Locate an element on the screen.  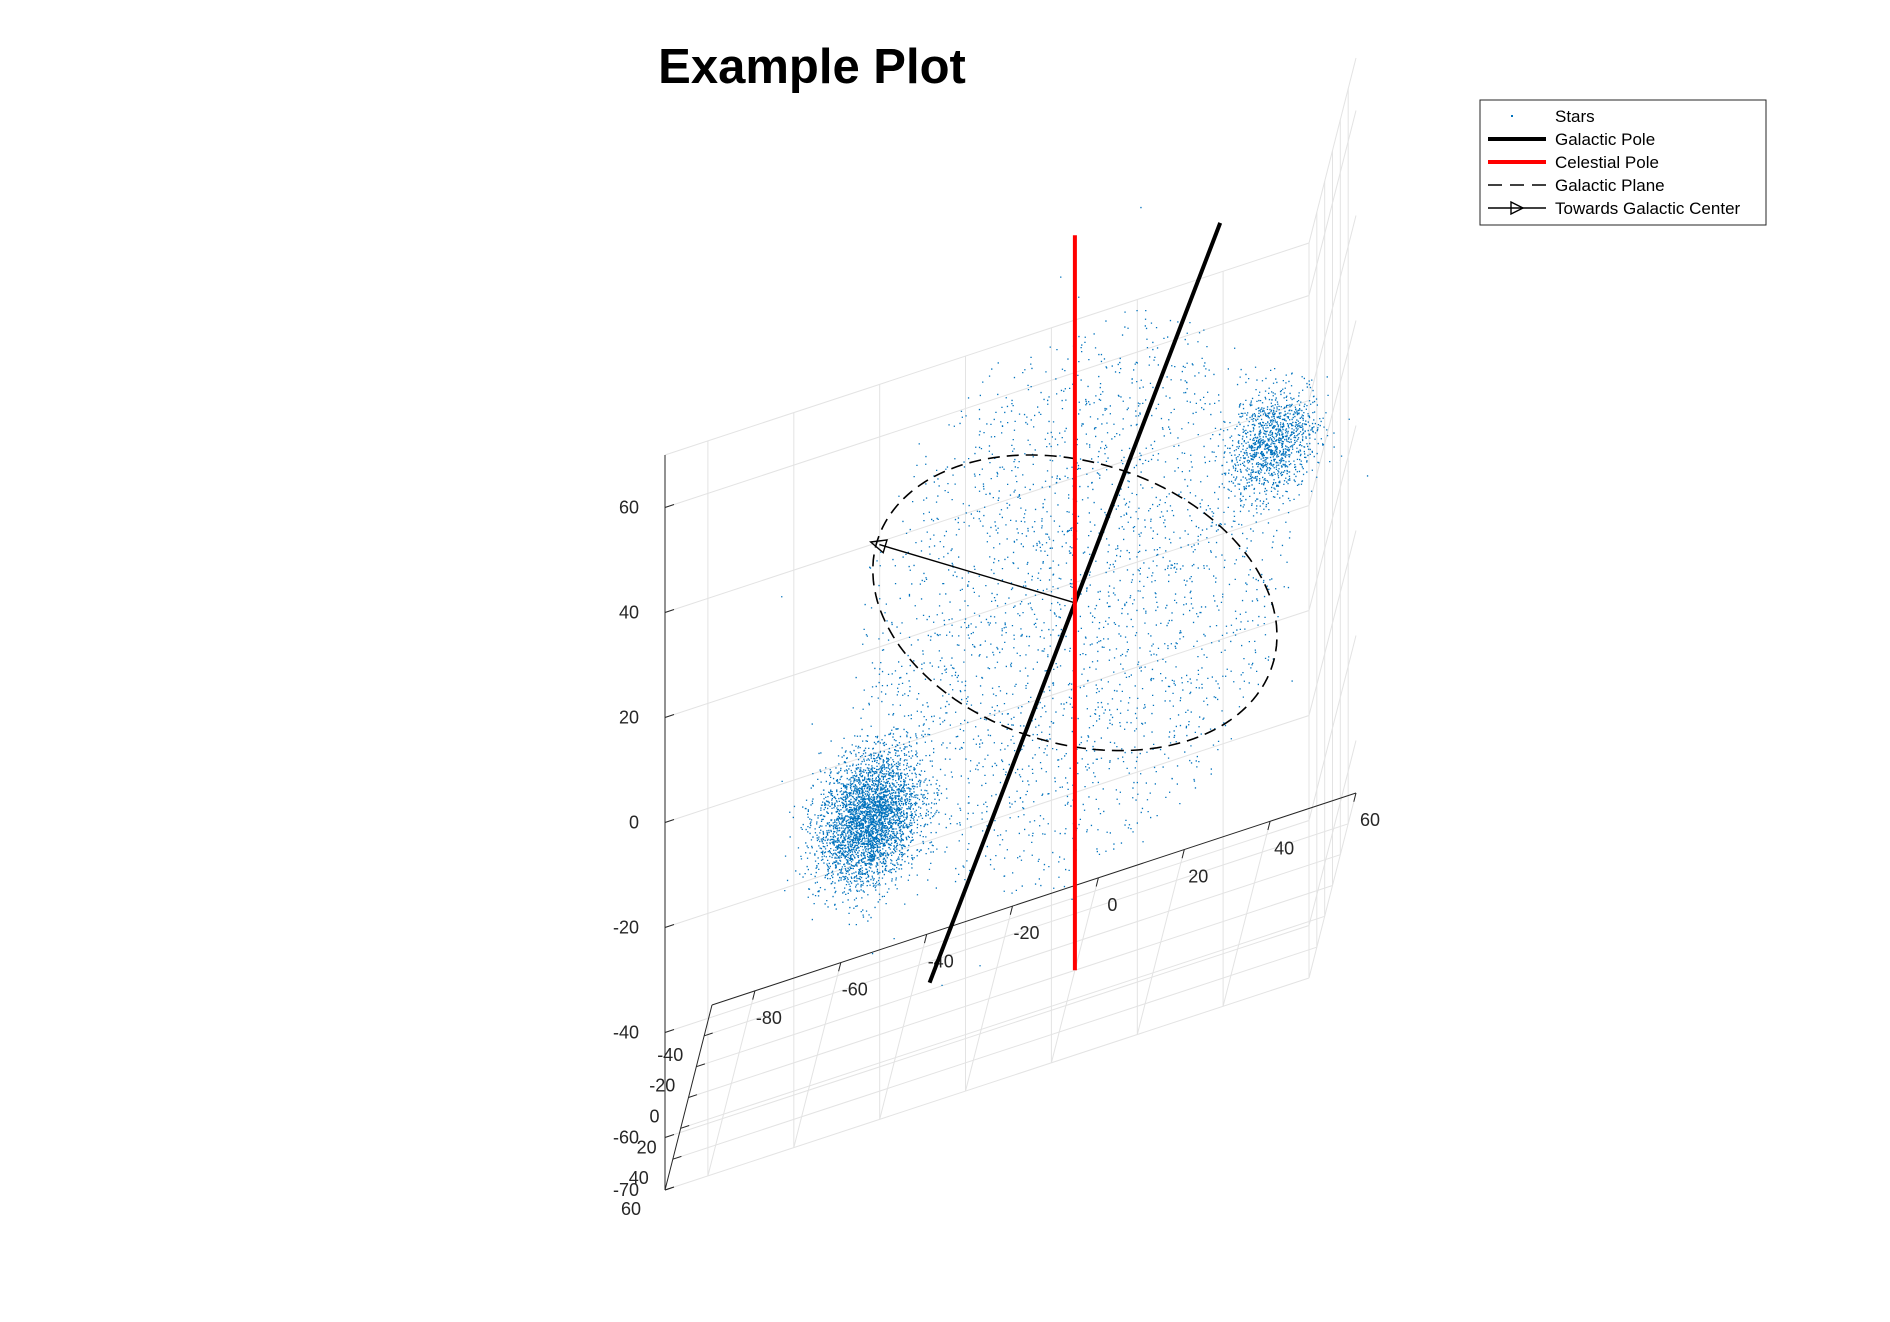
chart-title: Example Plot is located at coordinates (812, 67).